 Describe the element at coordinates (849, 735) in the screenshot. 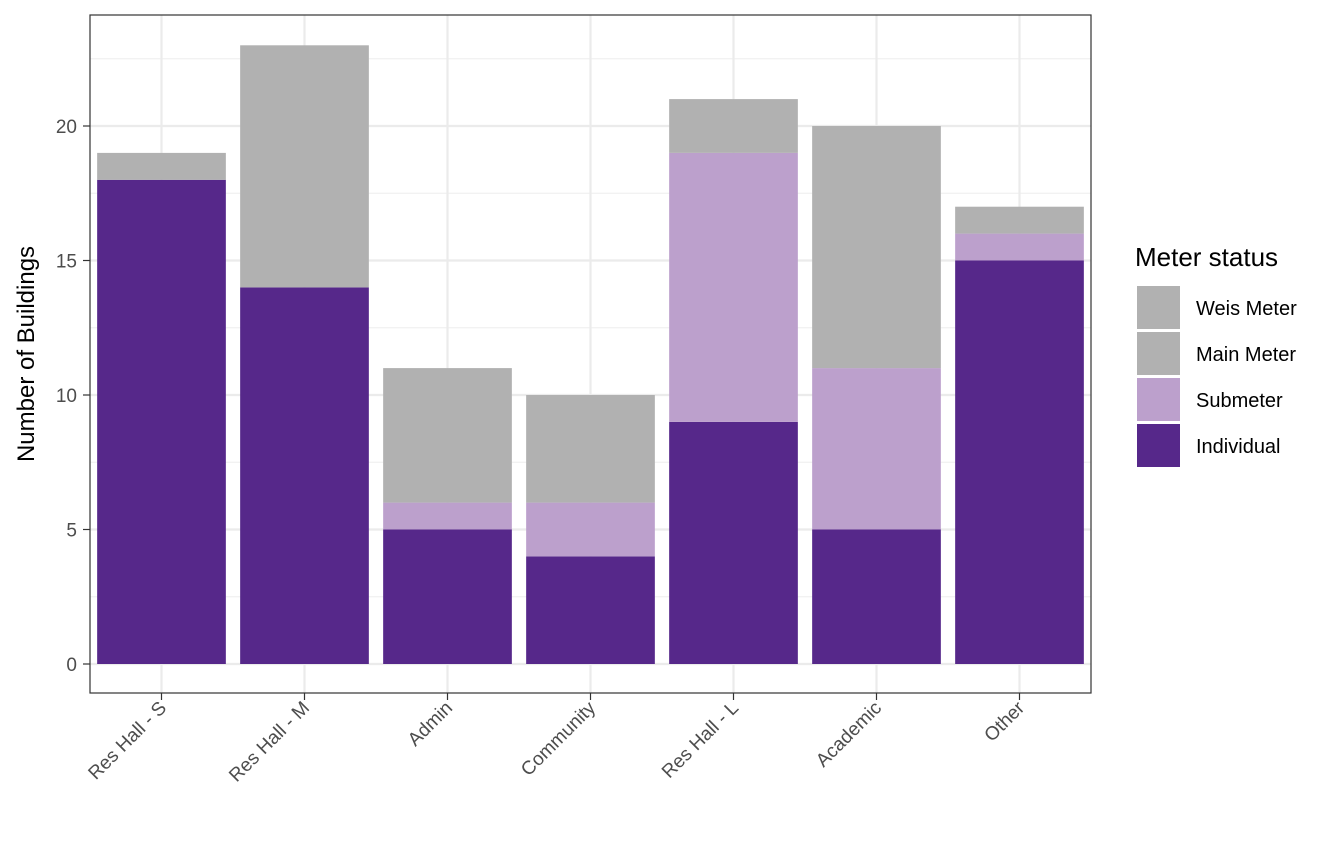

I see `x-tick-label: Academic` at that location.